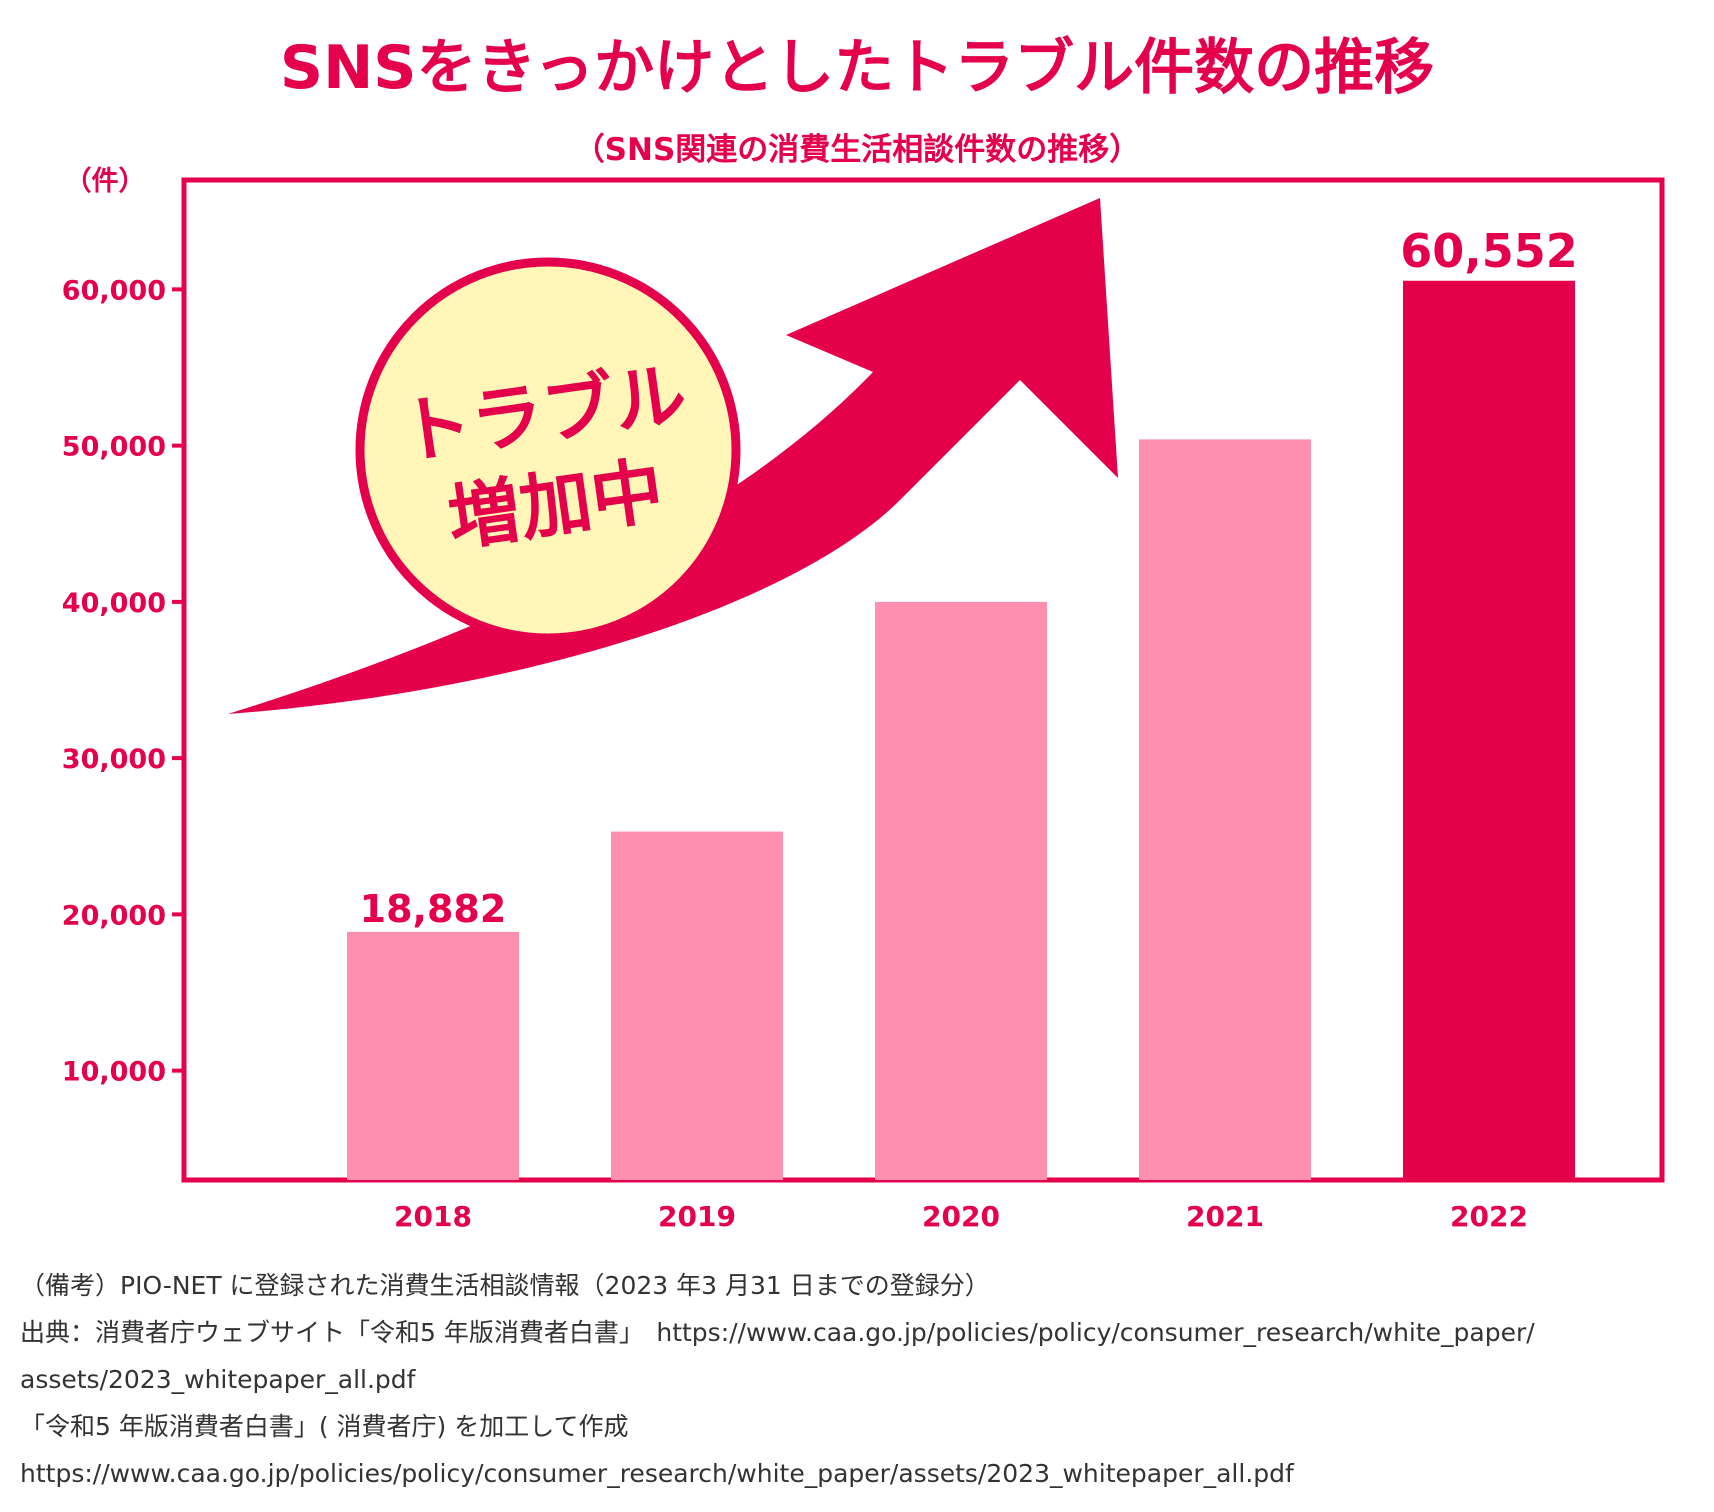 Image resolution: width=1714 pixels, height=1512 pixels. I want to click on x-tick-label: 2020, so click(961, 1216).